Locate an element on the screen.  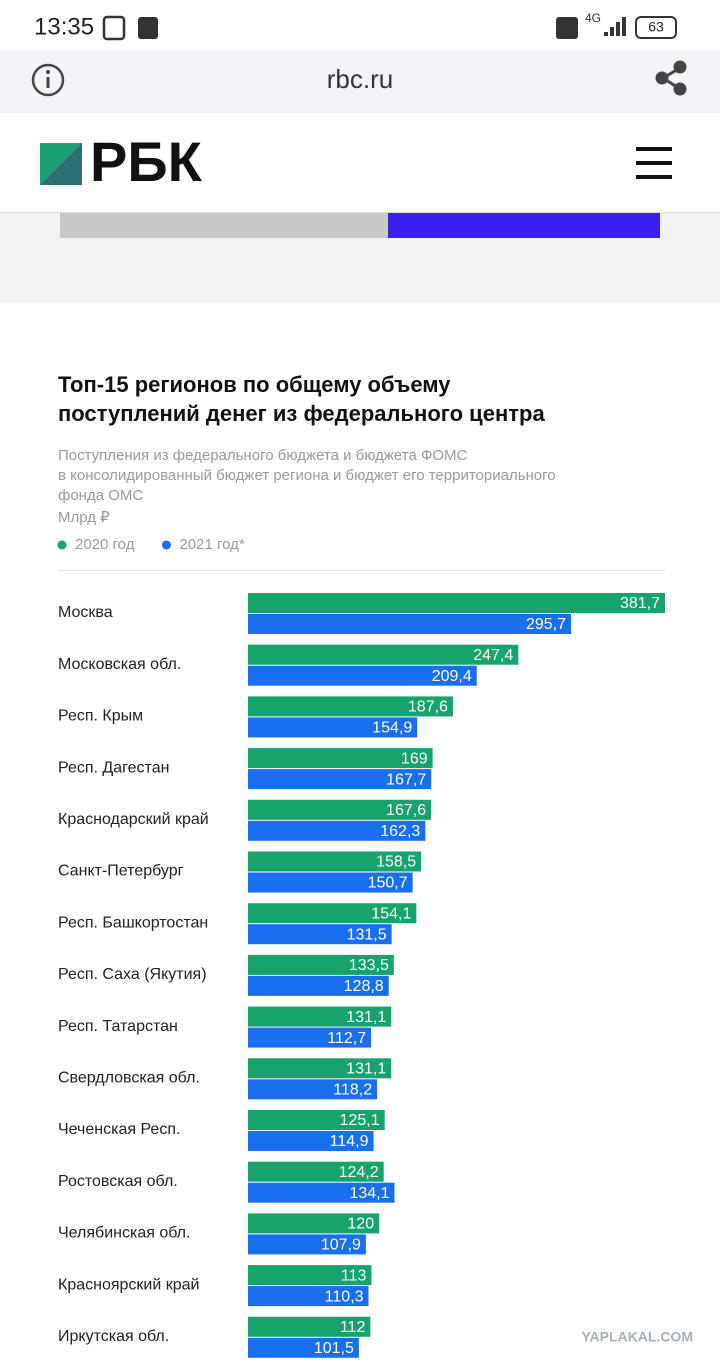
nfc-icon is located at coordinates (114, 28).